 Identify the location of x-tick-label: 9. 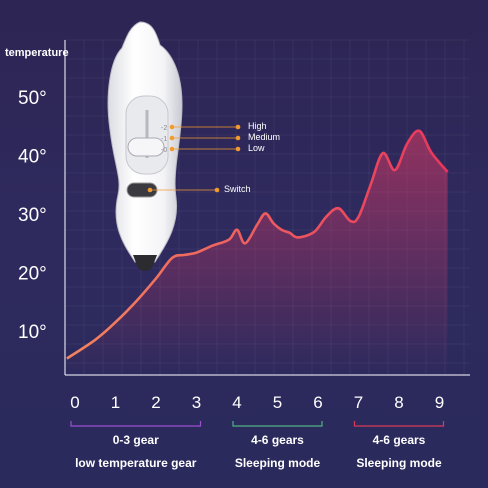
(439, 402).